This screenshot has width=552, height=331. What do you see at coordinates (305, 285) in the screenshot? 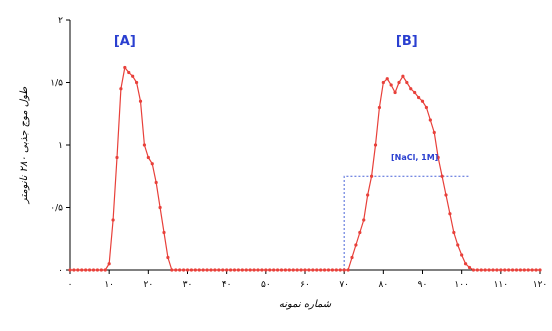
I see `x-tick-label: ۶۰` at bounding box center [305, 285].